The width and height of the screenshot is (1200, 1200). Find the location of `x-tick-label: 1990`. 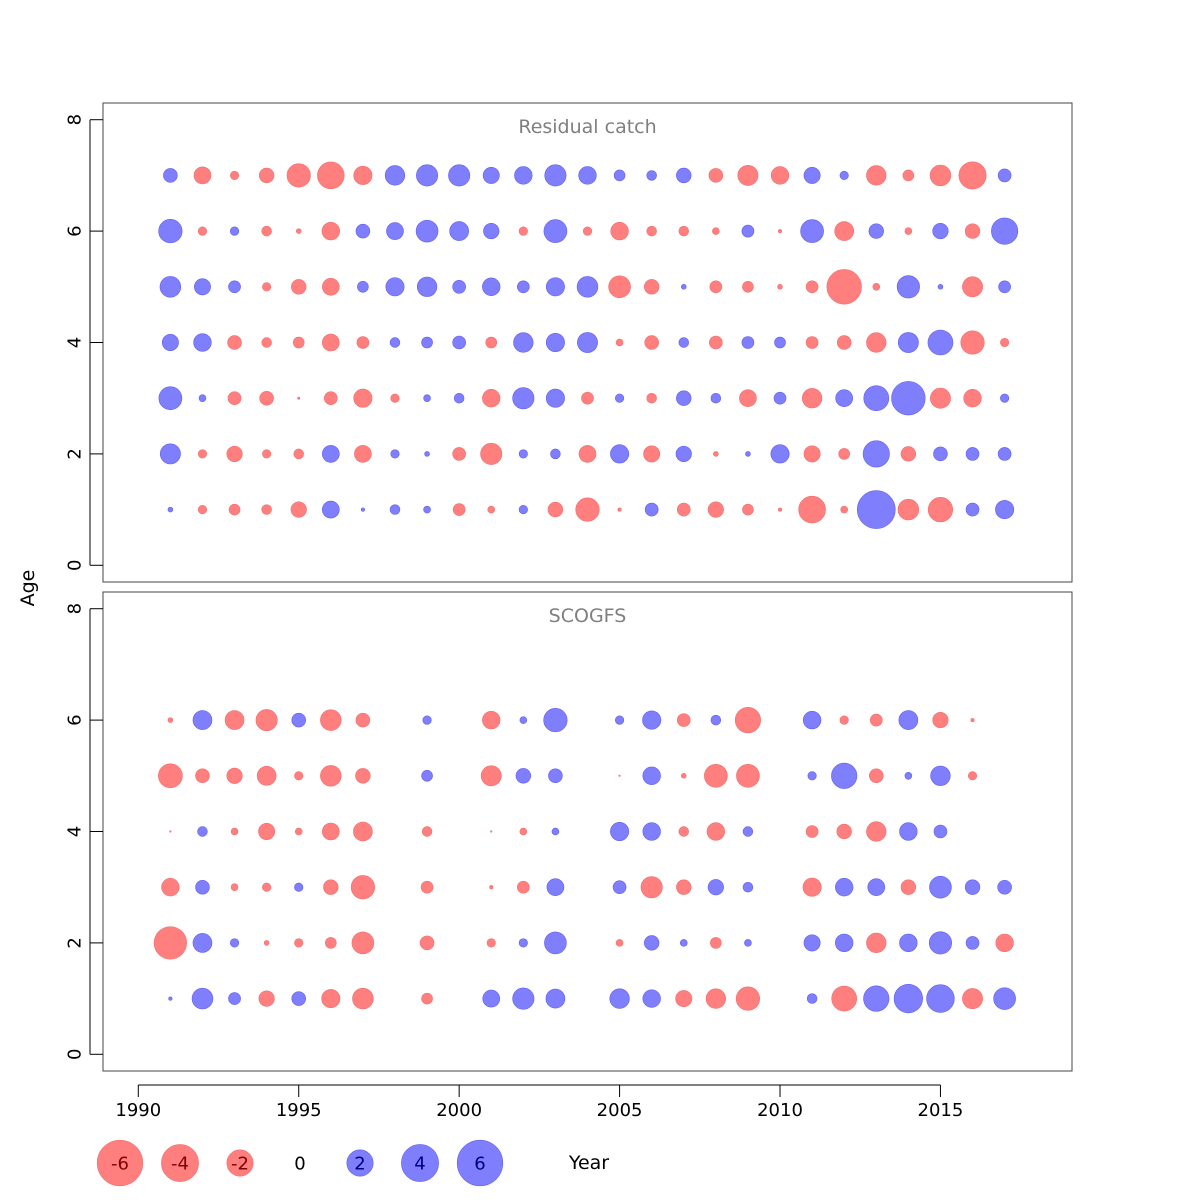

x-tick-label: 1990 is located at coordinates (138, 1110).